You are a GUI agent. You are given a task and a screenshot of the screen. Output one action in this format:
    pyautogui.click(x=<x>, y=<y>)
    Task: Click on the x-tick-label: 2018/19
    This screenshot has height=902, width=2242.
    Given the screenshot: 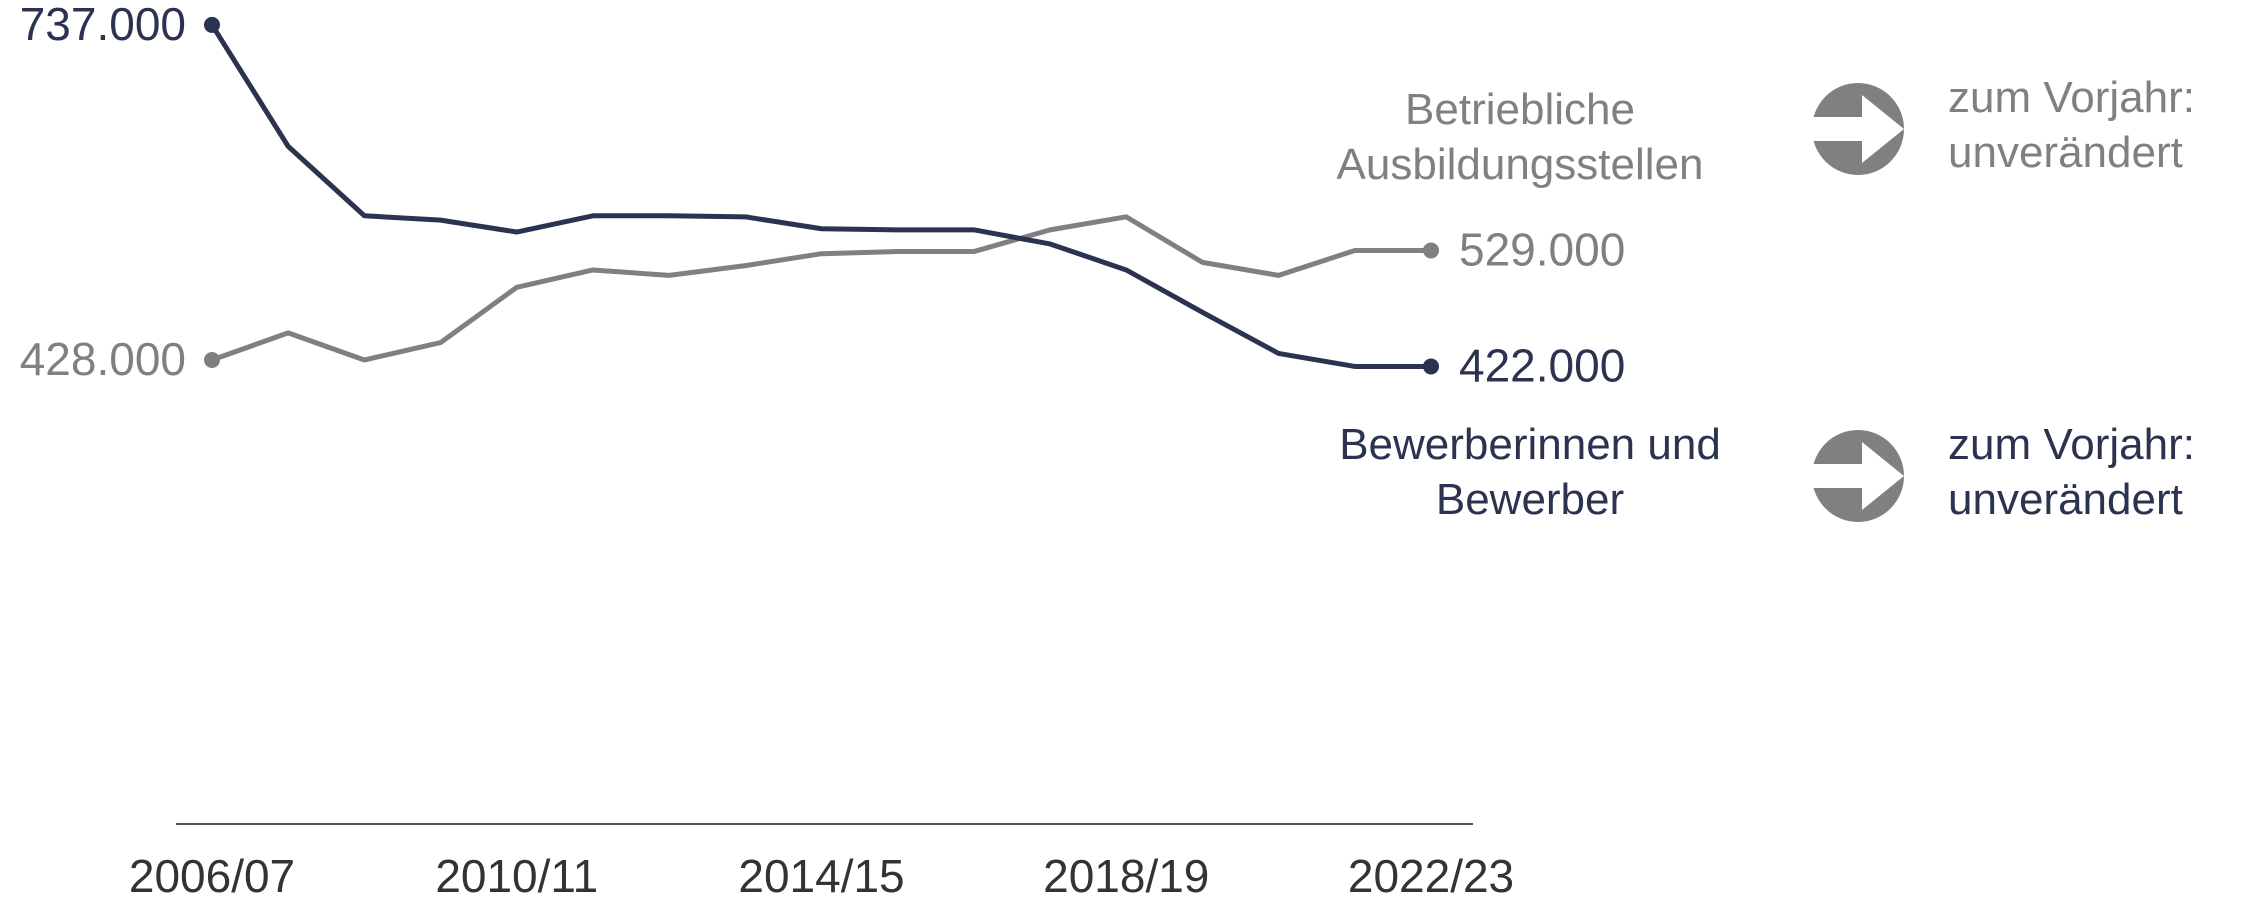 What is the action you would take?
    pyautogui.click(x=1126, y=876)
    